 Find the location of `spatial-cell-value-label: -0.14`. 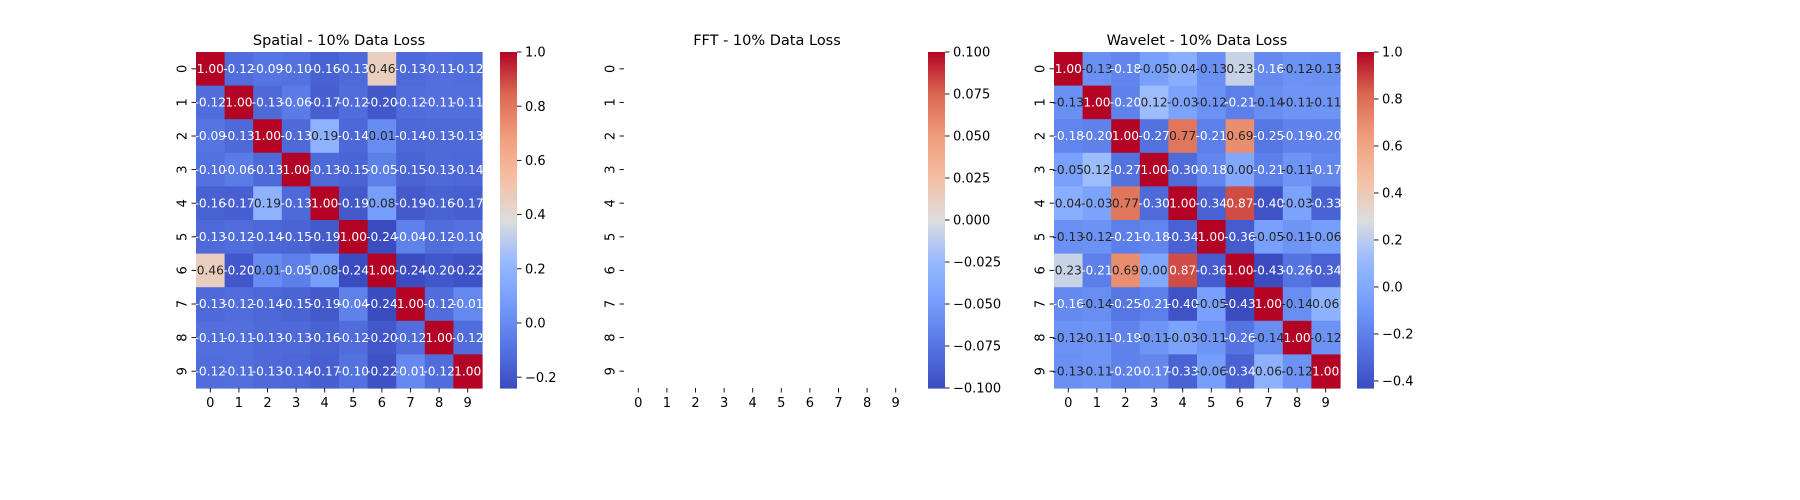

spatial-cell-value-label: -0.14 is located at coordinates (268, 304).